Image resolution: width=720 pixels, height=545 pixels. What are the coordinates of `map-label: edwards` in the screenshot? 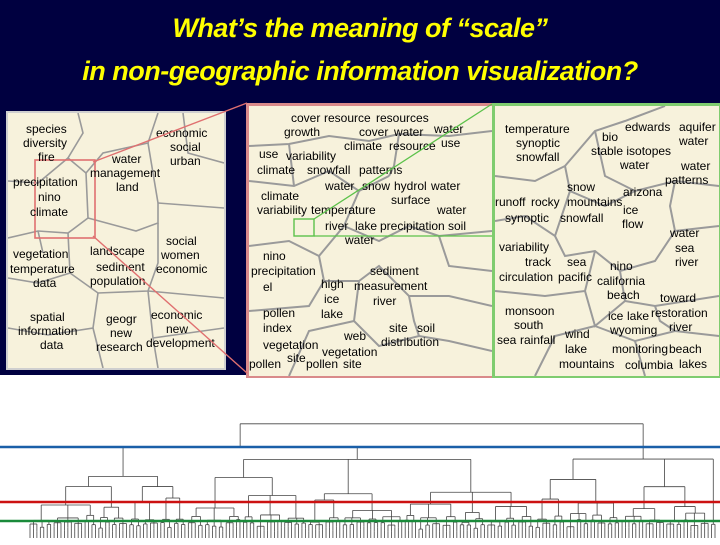 It's located at (648, 127).